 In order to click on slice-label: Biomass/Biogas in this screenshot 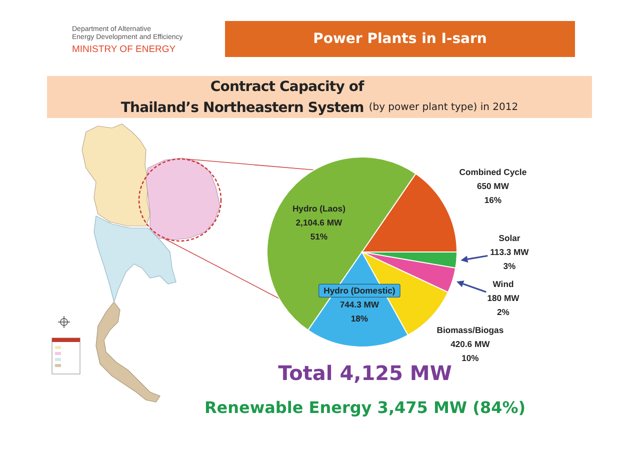, I will do `click(470, 330)`.